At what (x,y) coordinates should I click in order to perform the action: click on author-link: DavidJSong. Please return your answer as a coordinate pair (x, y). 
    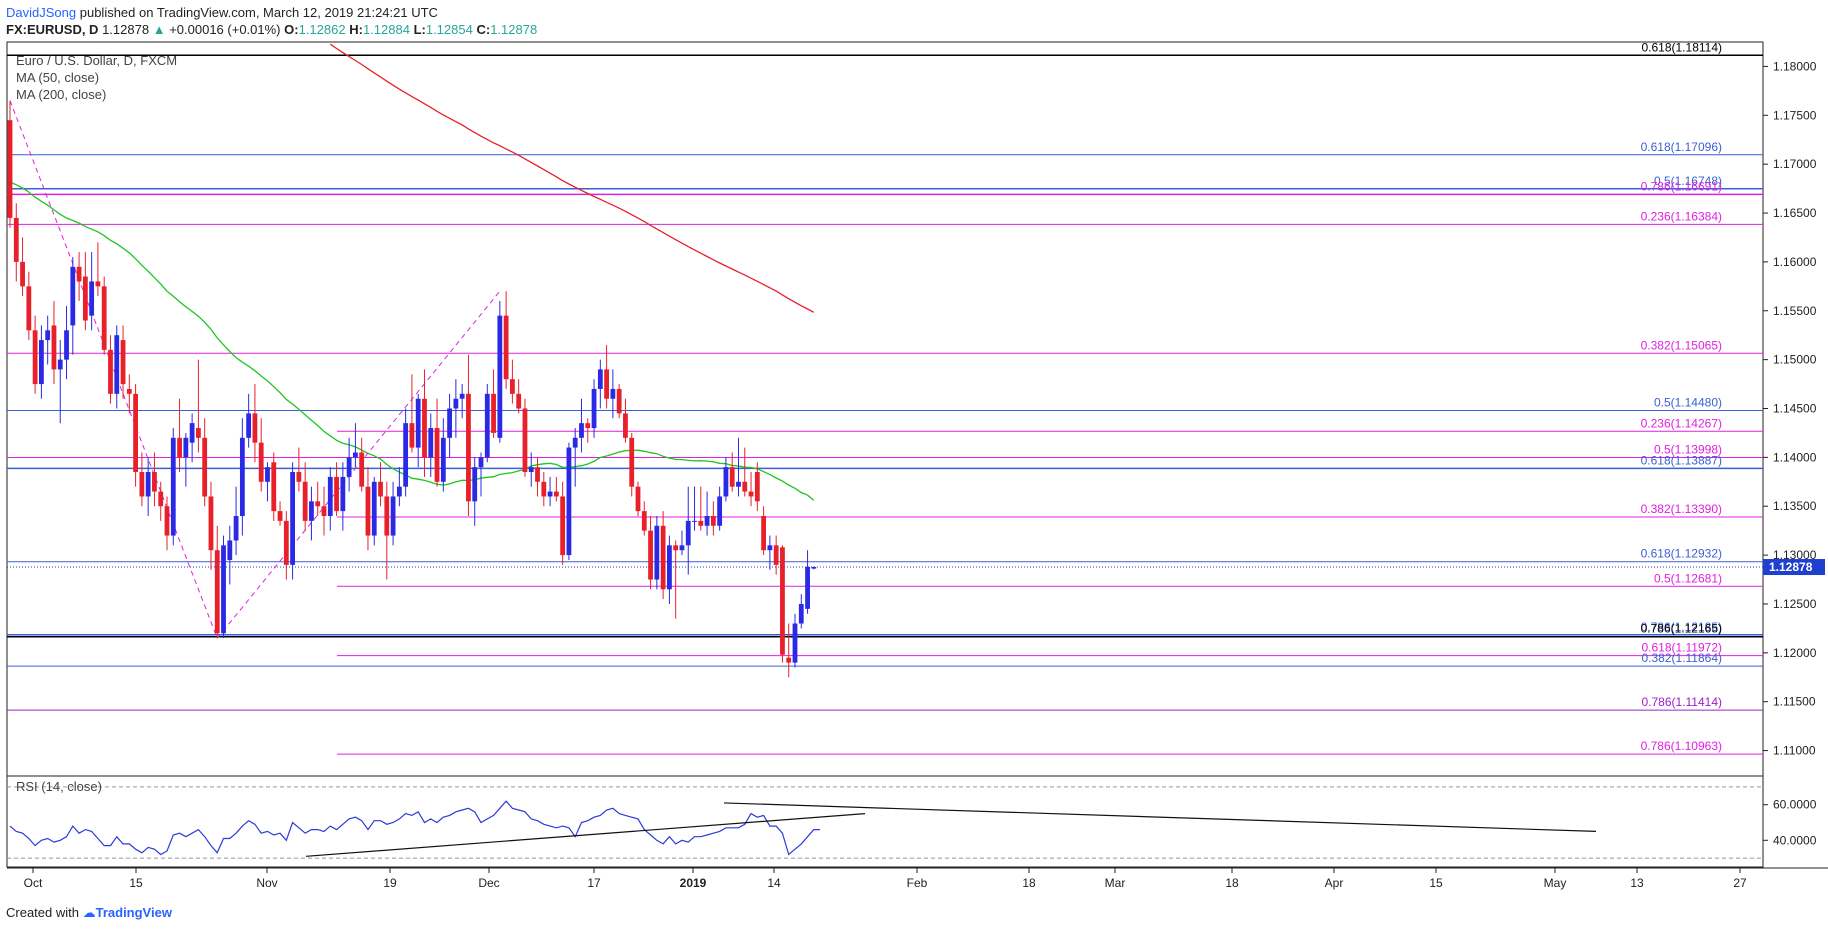
    Looking at the image, I should click on (41, 12).